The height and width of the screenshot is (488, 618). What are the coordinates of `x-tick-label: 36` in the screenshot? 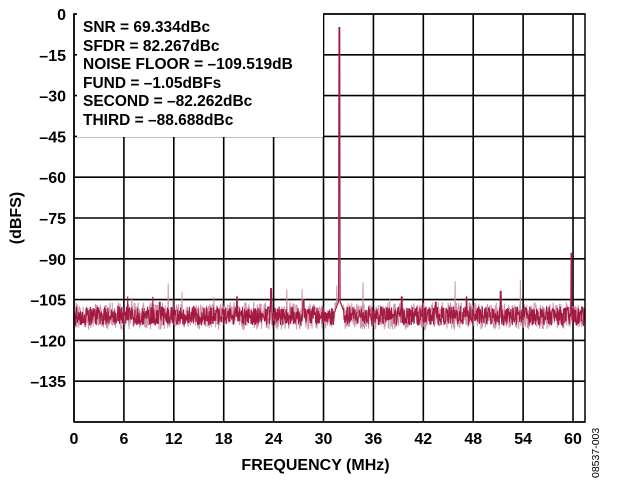 It's located at (374, 439).